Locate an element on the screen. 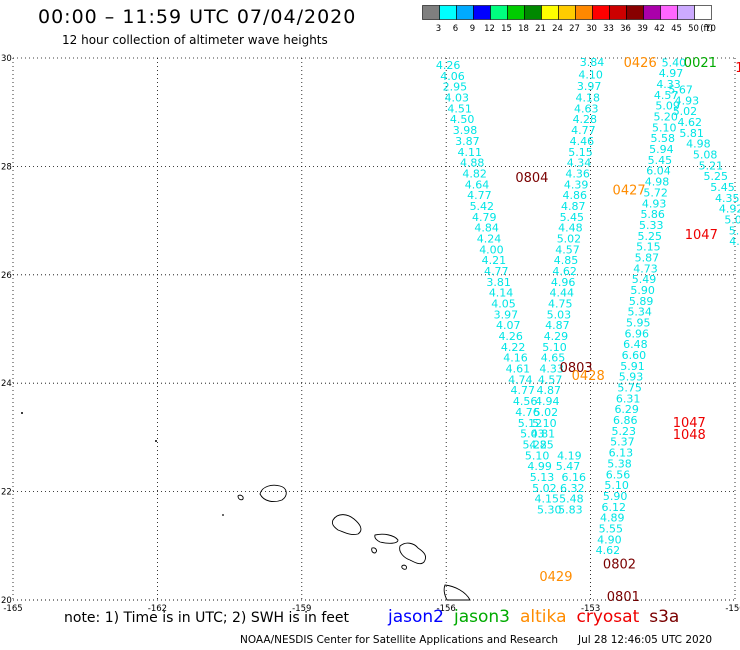 This screenshot has height=650, width=740. generated-timestamp: Jul 28 12:46:05 UTC 2020 is located at coordinates (645, 640).